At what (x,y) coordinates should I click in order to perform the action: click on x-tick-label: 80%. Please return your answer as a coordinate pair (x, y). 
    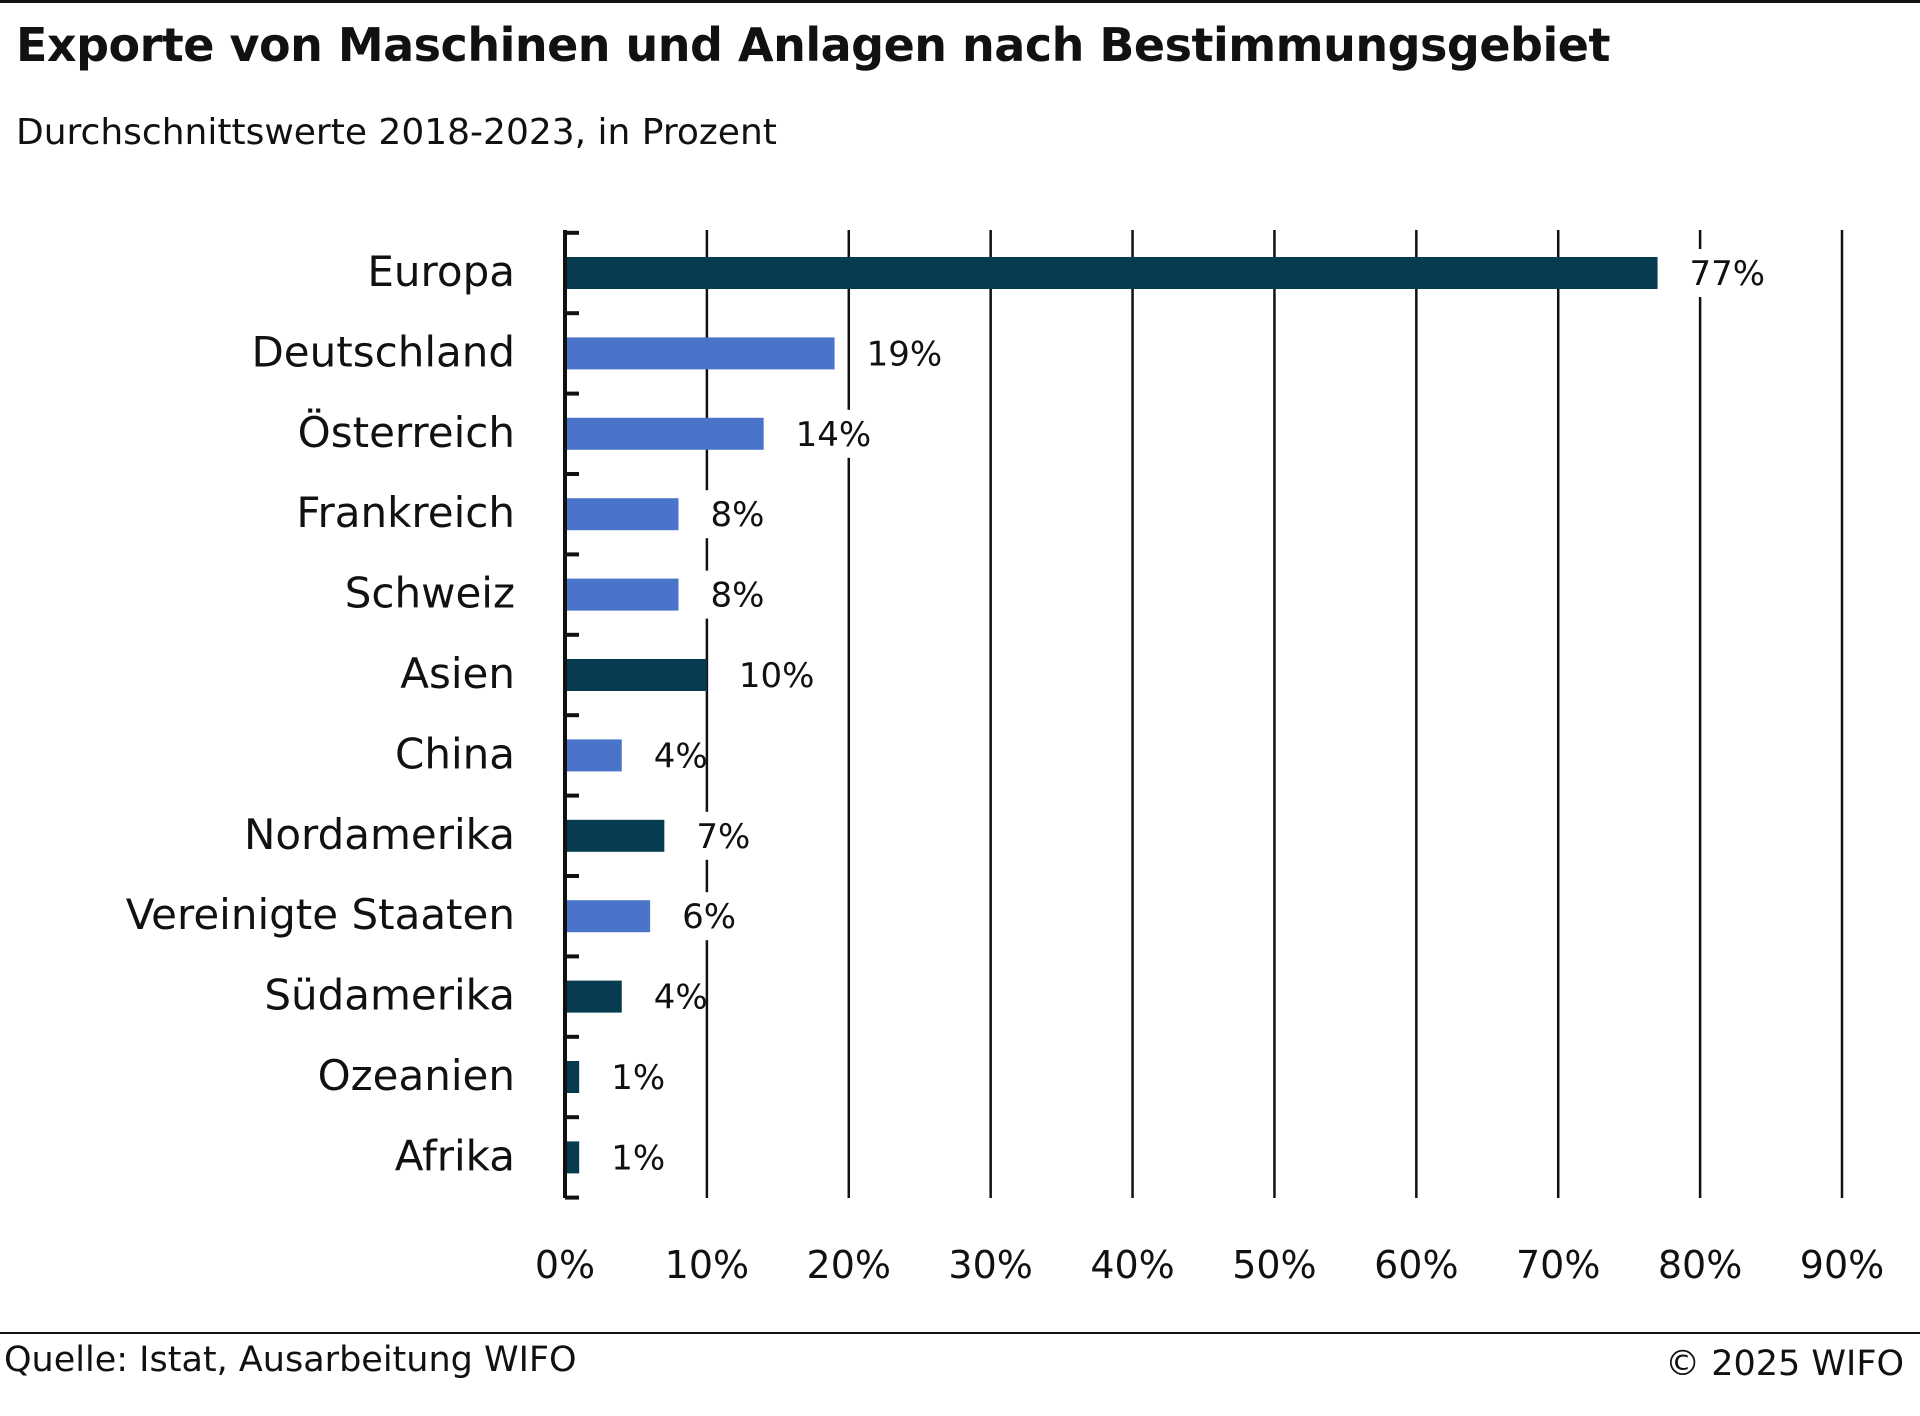
    Looking at the image, I should click on (1700, 1265).